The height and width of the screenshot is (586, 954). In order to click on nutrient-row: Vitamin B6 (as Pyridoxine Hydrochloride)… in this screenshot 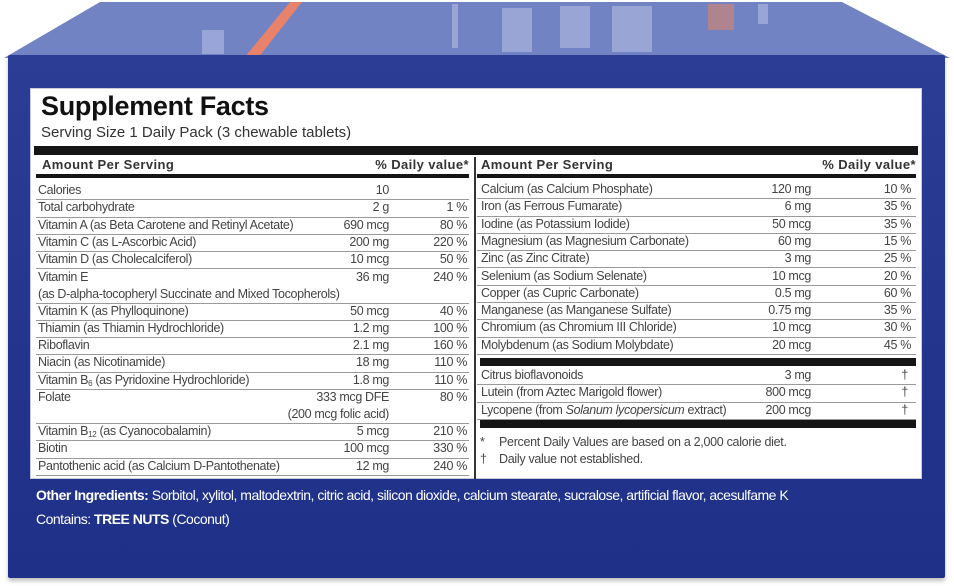, I will do `click(252, 381)`.